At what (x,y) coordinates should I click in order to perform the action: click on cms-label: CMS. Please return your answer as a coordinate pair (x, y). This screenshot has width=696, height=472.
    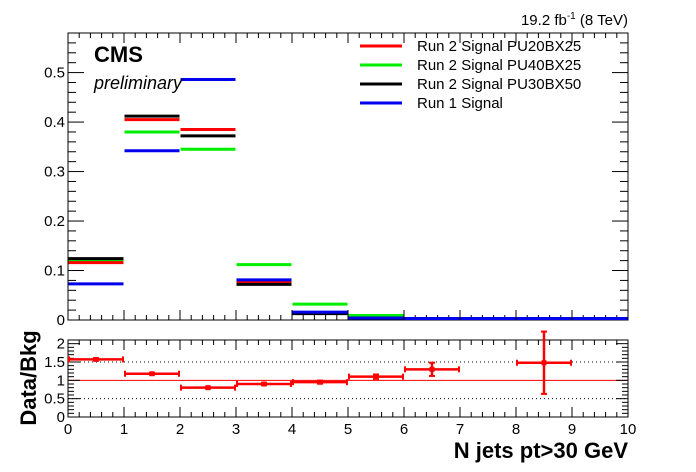
    Looking at the image, I should click on (118, 54).